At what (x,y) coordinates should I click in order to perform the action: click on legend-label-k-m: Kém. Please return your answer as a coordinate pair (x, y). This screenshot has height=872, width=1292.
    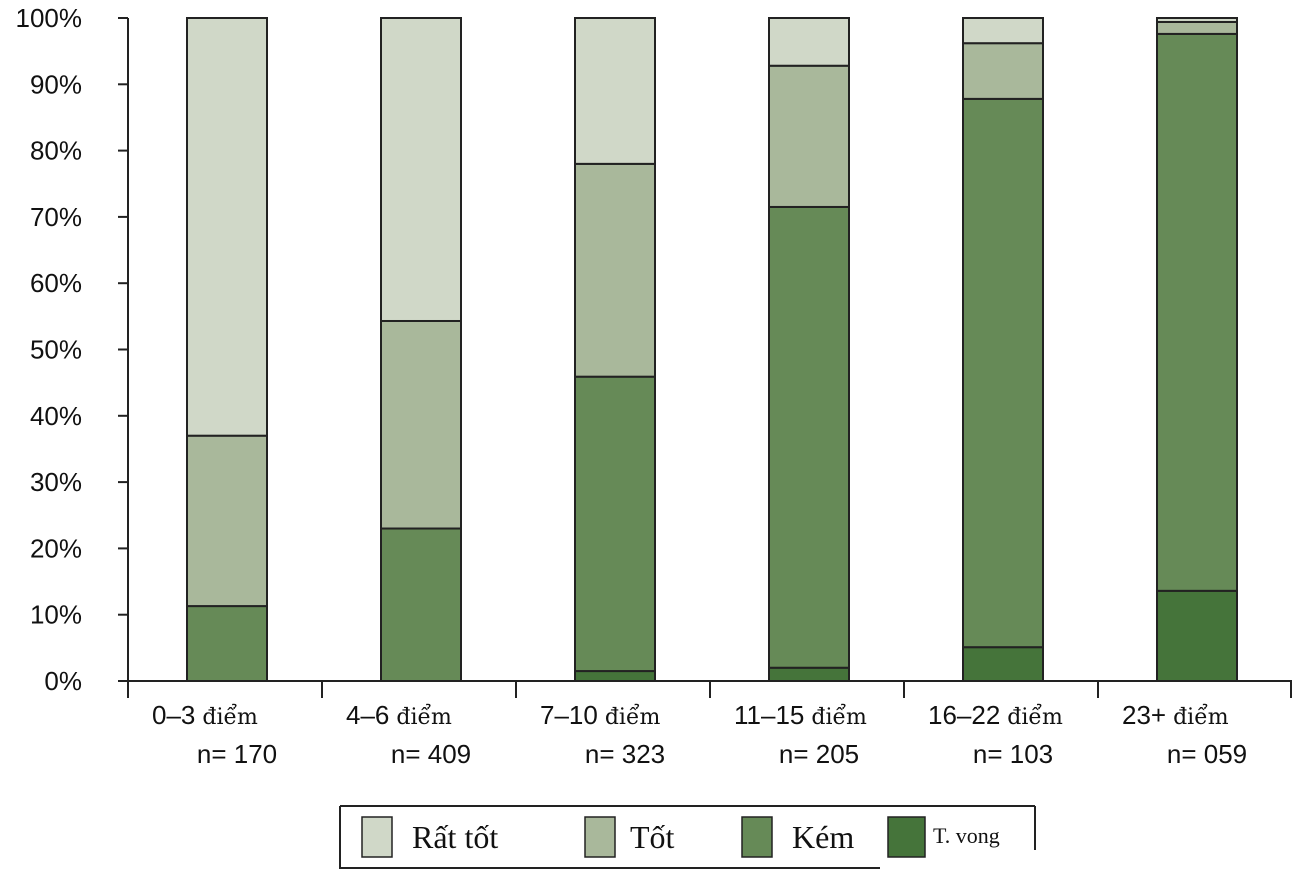
    Looking at the image, I should click on (823, 837).